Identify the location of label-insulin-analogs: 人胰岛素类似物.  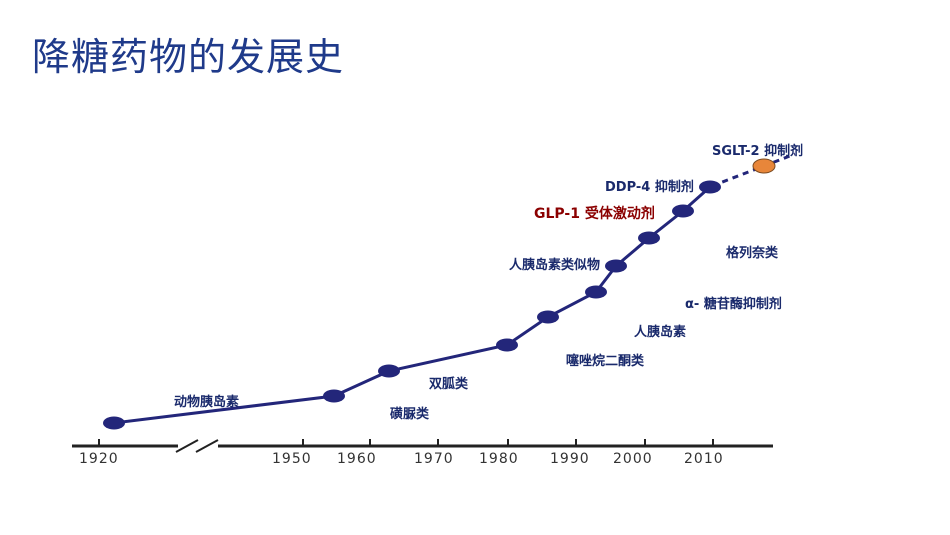
(554, 265).